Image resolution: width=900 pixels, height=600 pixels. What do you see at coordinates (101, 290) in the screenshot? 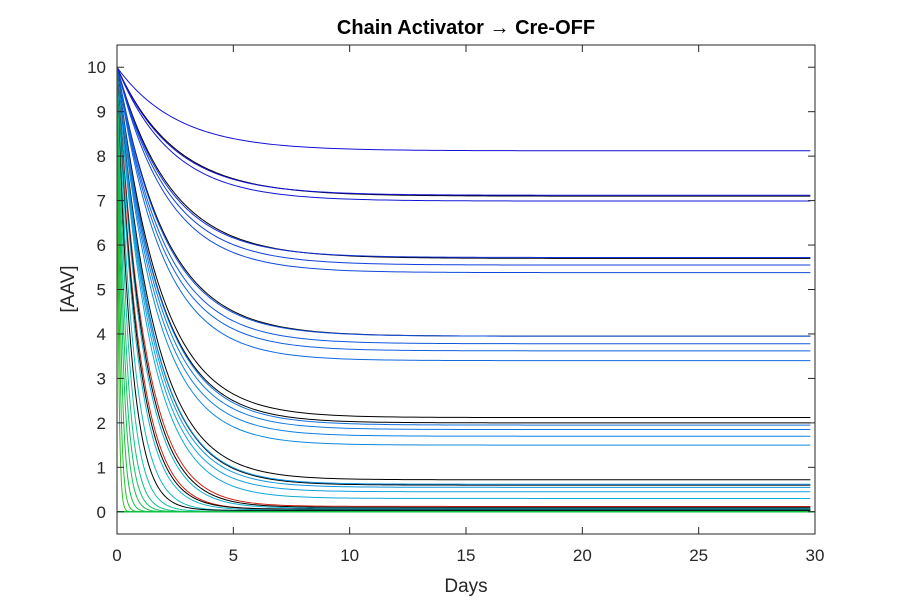
I see `y-tick-label: 5` at bounding box center [101, 290].